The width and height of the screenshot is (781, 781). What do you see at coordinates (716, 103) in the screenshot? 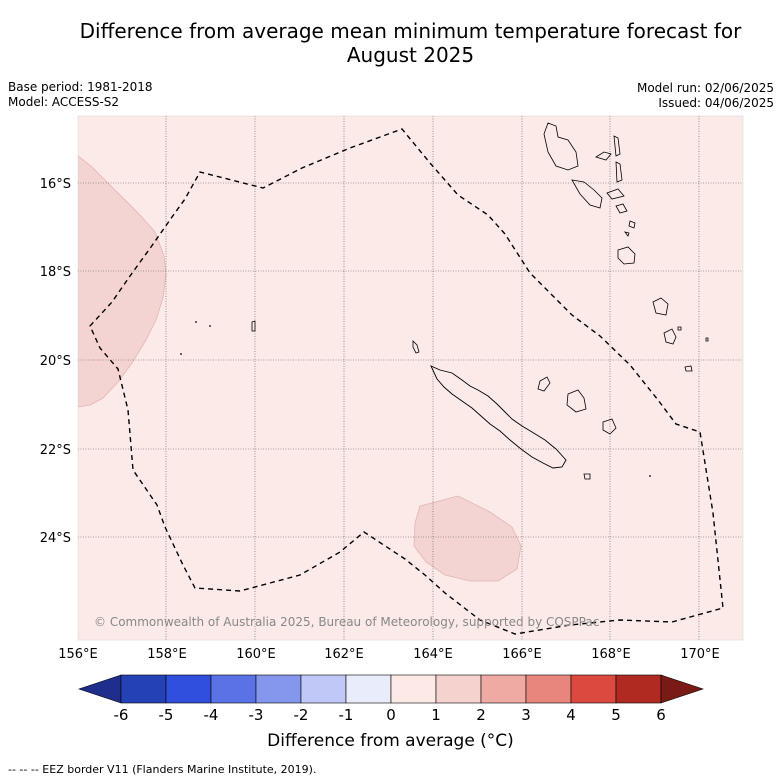
I see `issued-date: Issued: 04/06/2025` at bounding box center [716, 103].